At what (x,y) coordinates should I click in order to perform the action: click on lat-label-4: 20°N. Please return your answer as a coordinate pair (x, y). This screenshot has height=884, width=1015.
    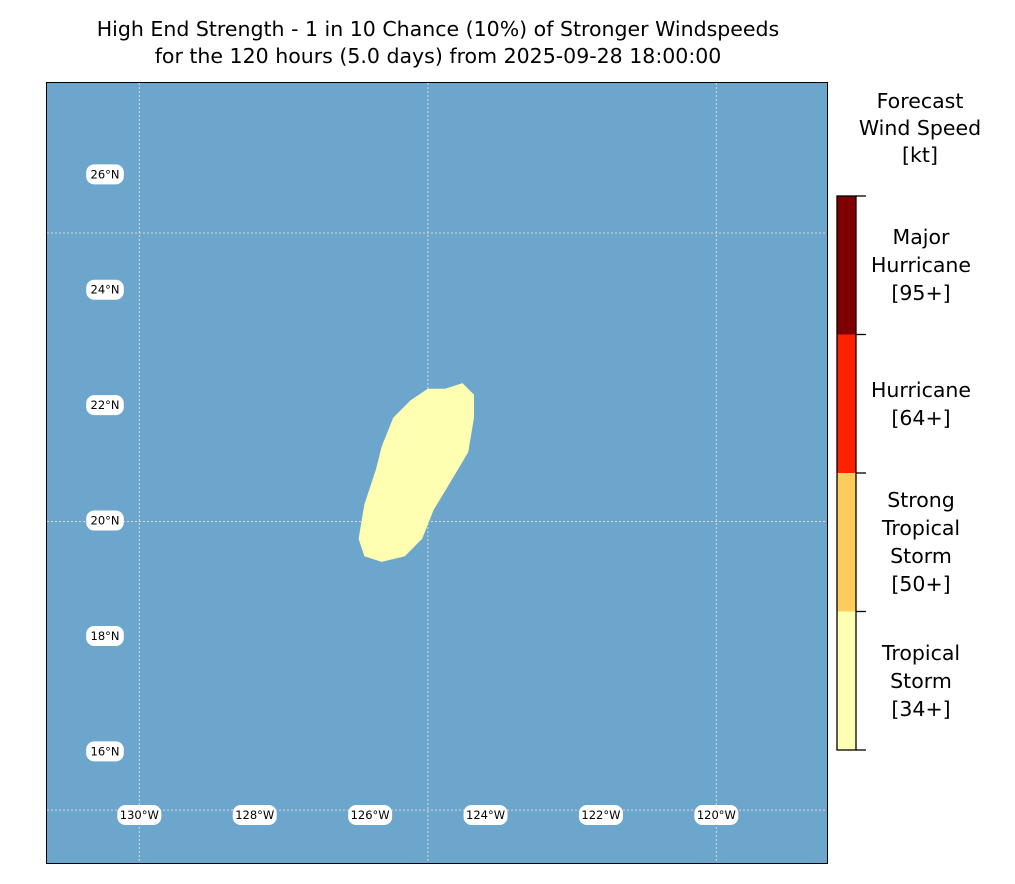
    Looking at the image, I should click on (105, 520).